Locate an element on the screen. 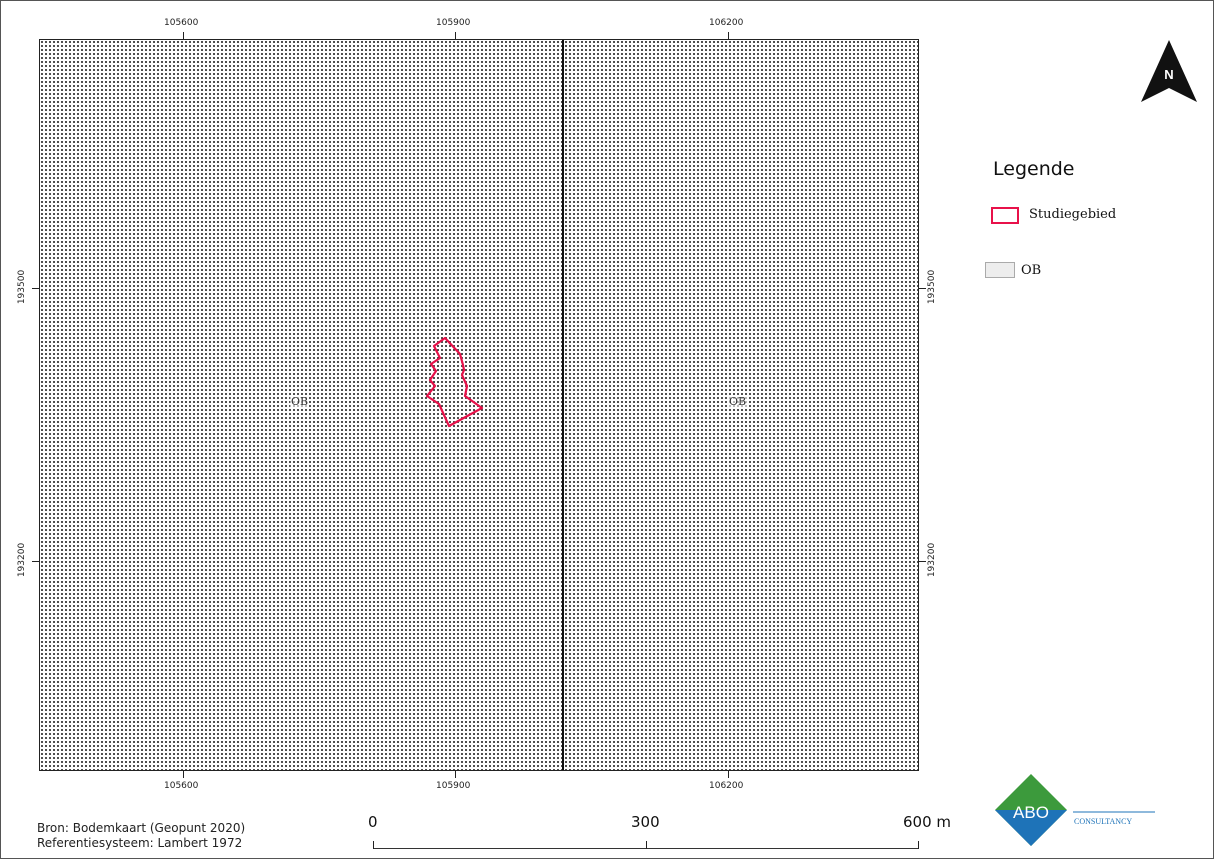  x-tick-bottom-2: 105900 is located at coordinates (453, 786).